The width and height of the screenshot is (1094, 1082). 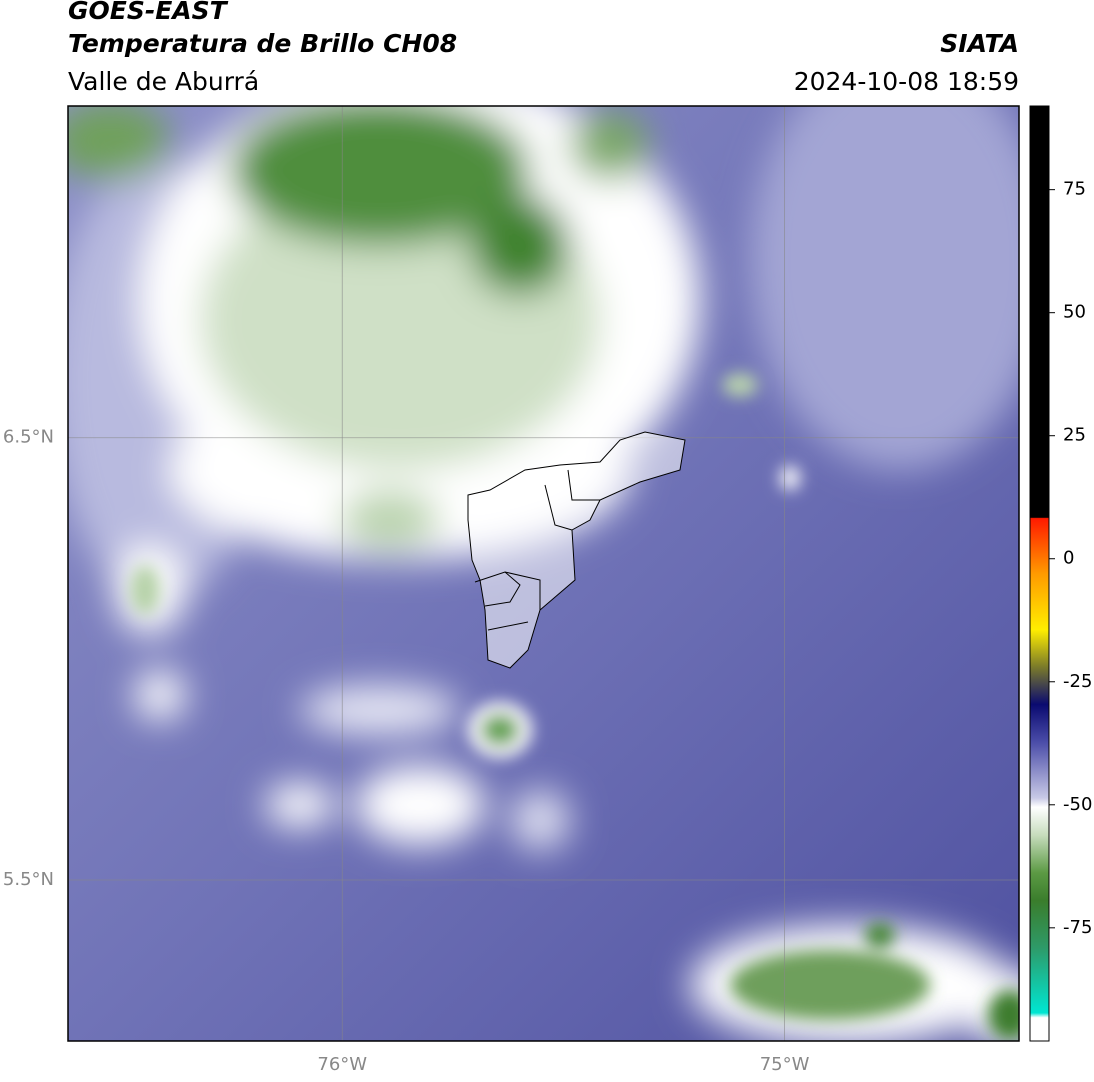 I want to click on colorbar-tick-label: -75, so click(x=1077, y=927).